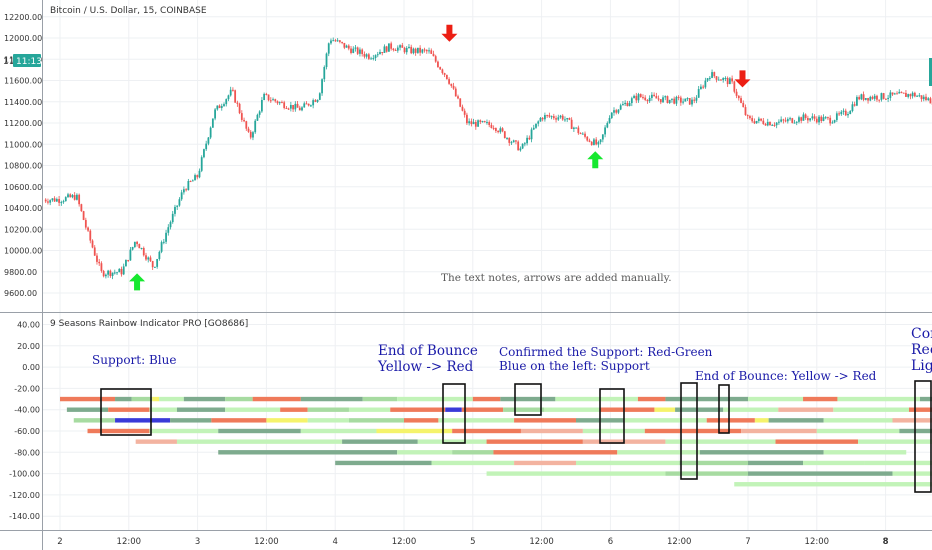 The width and height of the screenshot is (932, 550). Describe the element at coordinates (921, 366) in the screenshot. I see `note-cut-line3: Lig` at that location.